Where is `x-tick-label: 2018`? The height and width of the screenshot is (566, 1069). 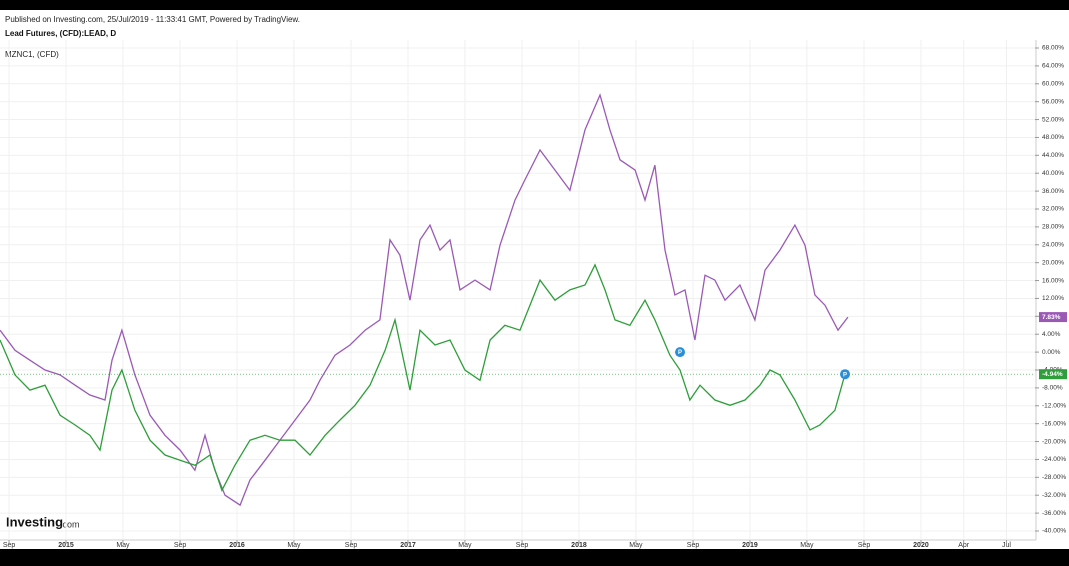 x-tick-label: 2018 is located at coordinates (579, 545).